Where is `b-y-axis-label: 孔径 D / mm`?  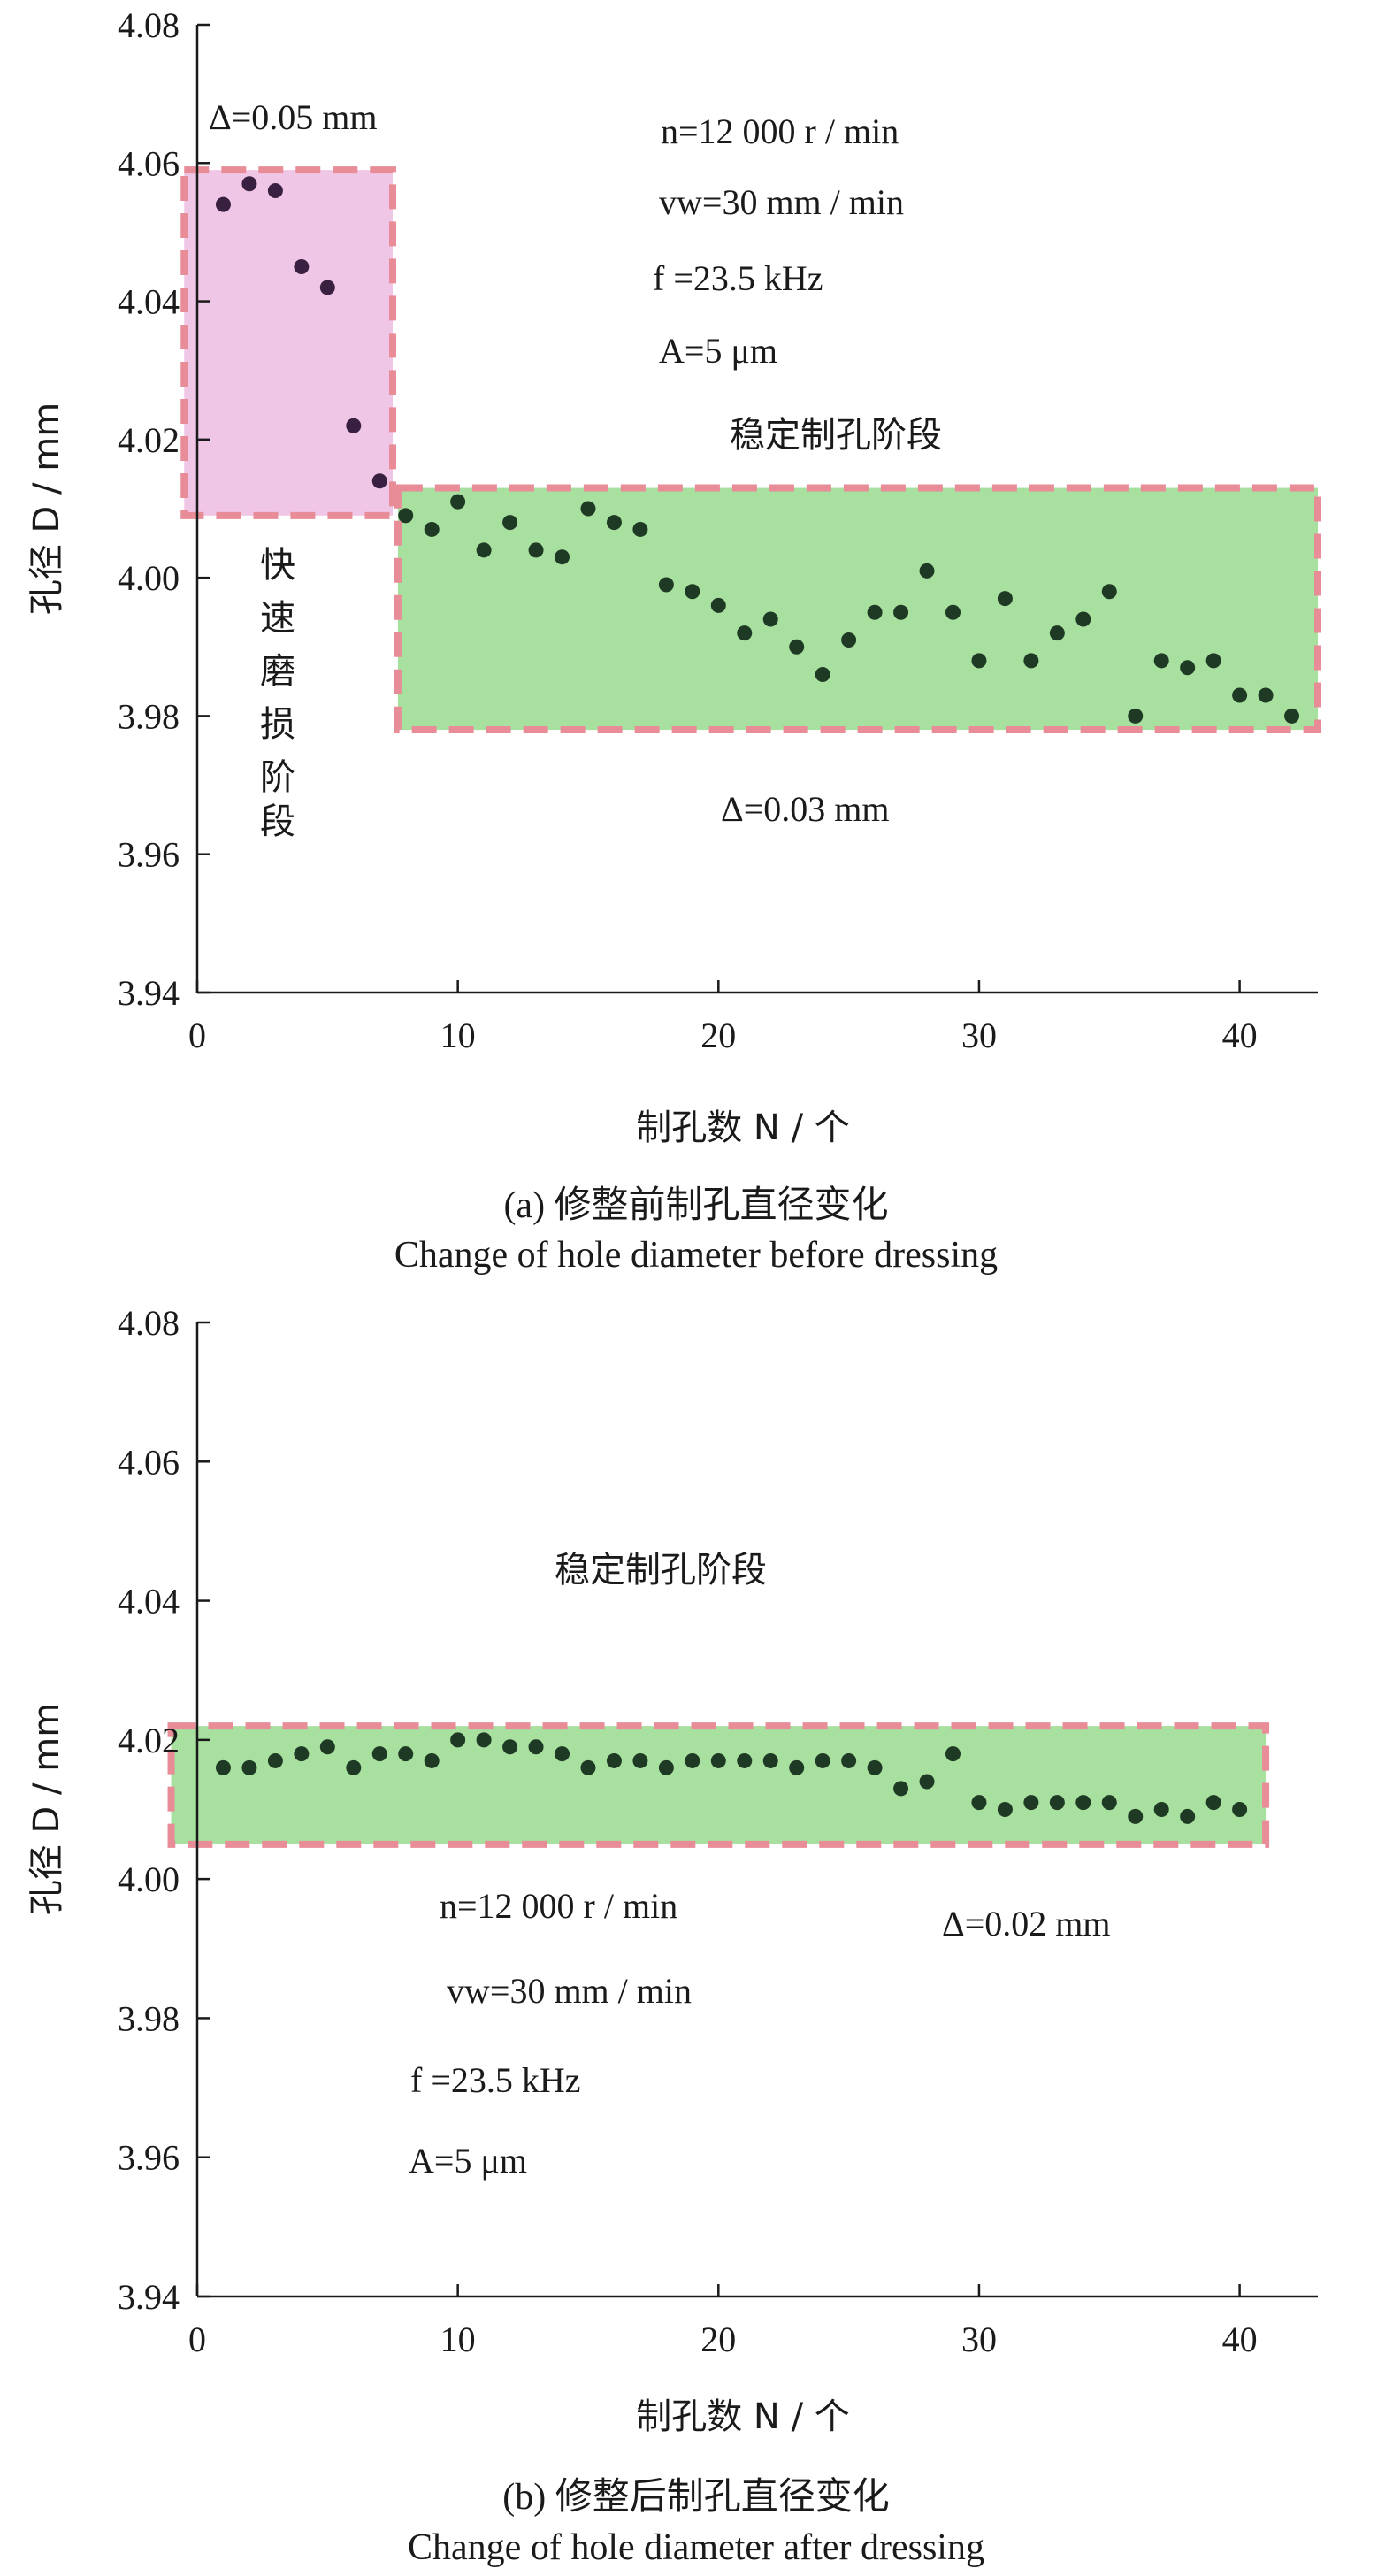 b-y-axis-label: 孔径 D / mm is located at coordinates (47, 1809).